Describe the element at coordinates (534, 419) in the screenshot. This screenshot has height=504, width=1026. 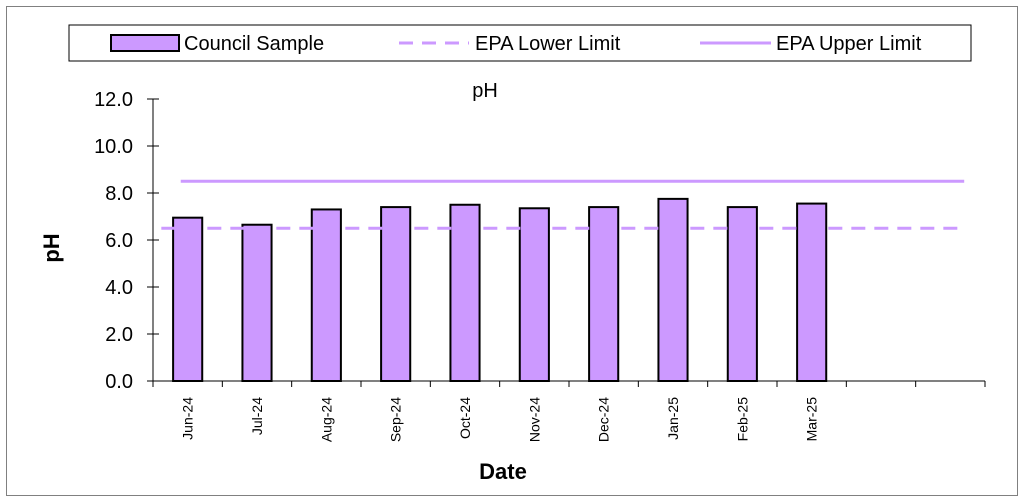
I see `x-tick-label: Nov-24` at that location.